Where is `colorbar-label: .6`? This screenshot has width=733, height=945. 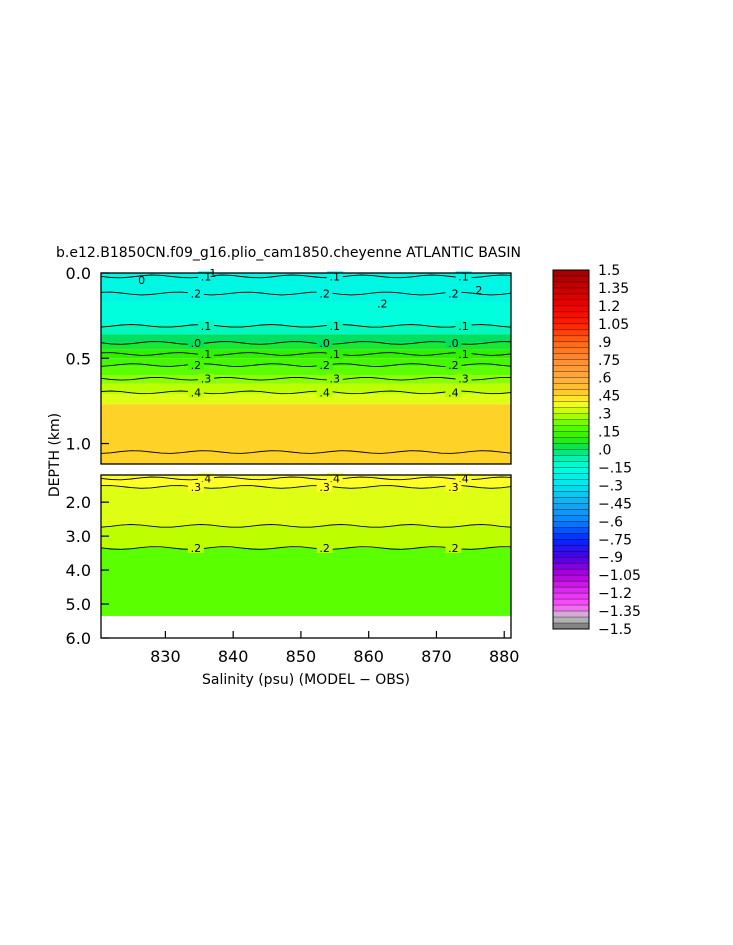 colorbar-label: .6 is located at coordinates (604, 379).